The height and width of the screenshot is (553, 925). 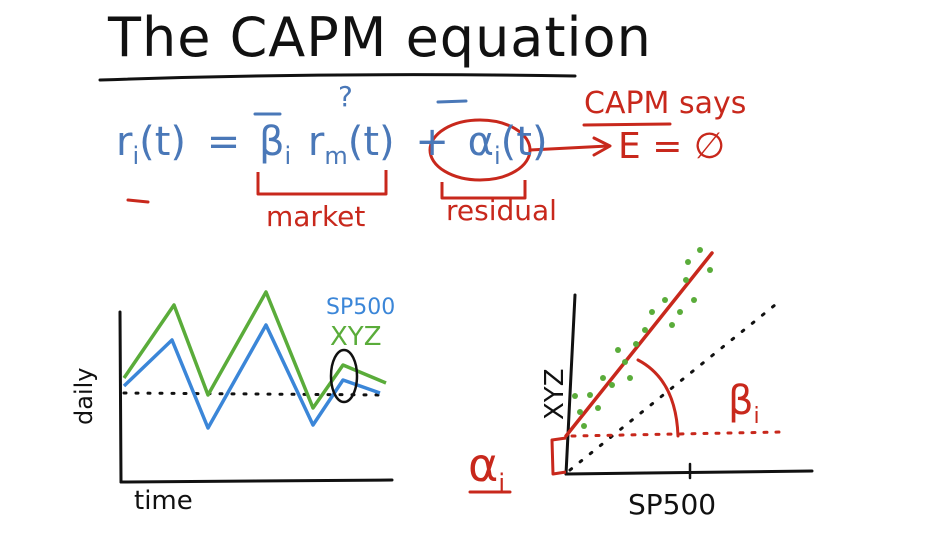 I want to click on ri-subscript: i, so click(x=136, y=156).